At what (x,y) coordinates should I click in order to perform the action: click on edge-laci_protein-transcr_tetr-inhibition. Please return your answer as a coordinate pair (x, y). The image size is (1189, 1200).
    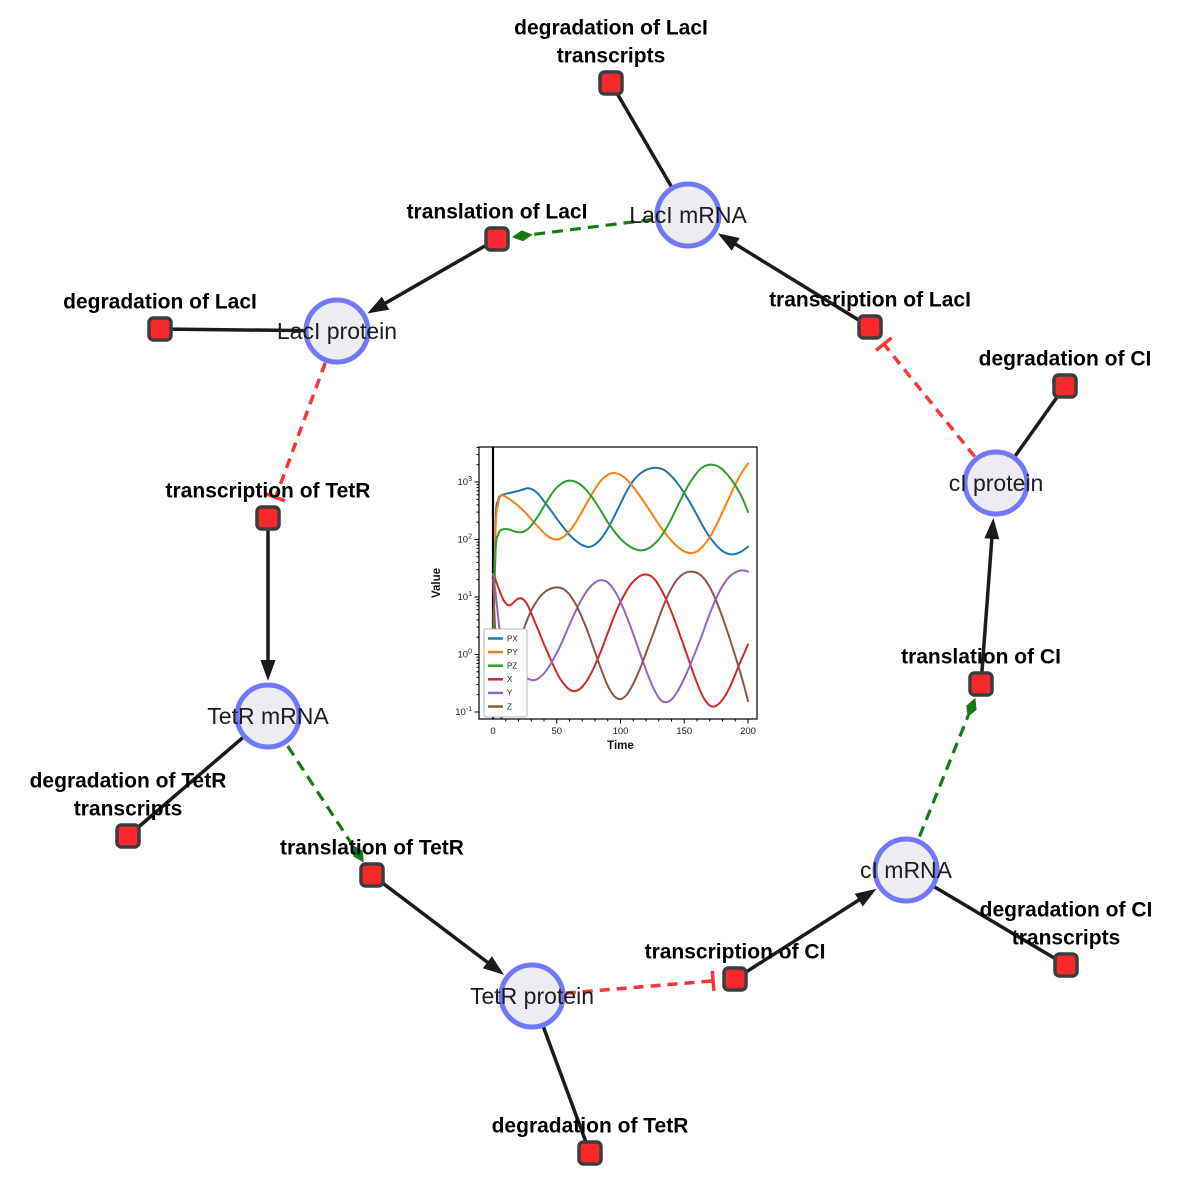
    Looking at the image, I should click on (302, 416).